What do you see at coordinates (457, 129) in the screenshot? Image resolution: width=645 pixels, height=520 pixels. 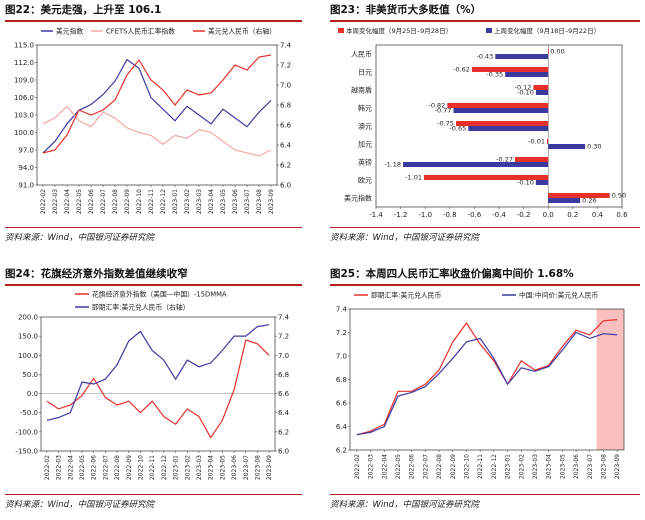 I see `data-label: -0.65` at bounding box center [457, 129].